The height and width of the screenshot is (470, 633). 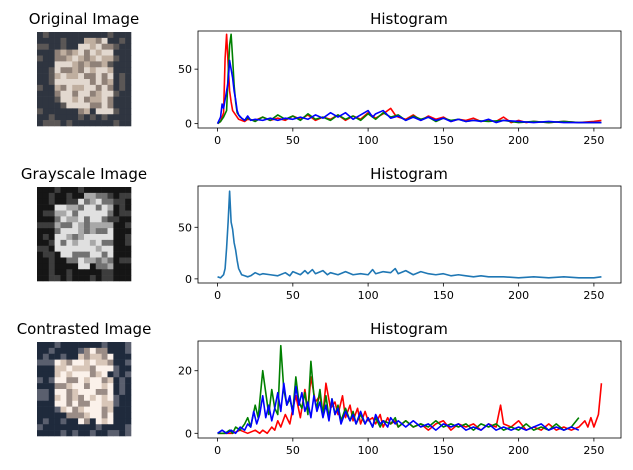 What do you see at coordinates (409, 389) in the screenshot?
I see `histogram-3-axes-frame` at bounding box center [409, 389].